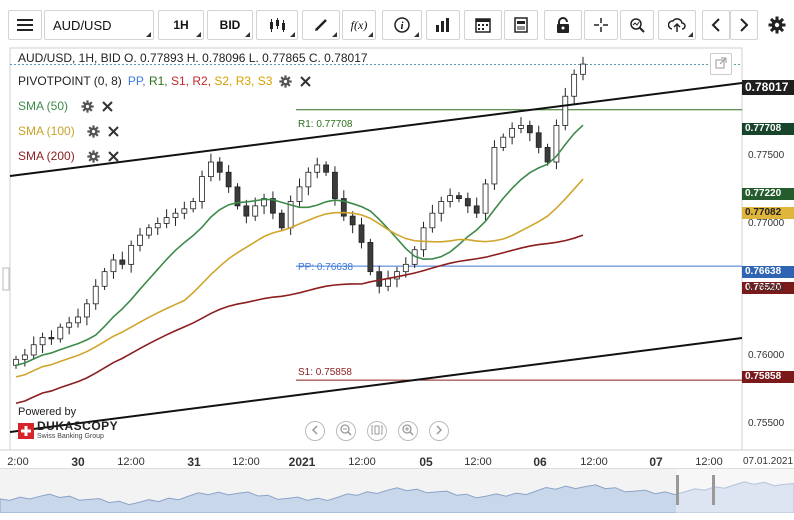  I want to click on share-button, so click(677, 25).